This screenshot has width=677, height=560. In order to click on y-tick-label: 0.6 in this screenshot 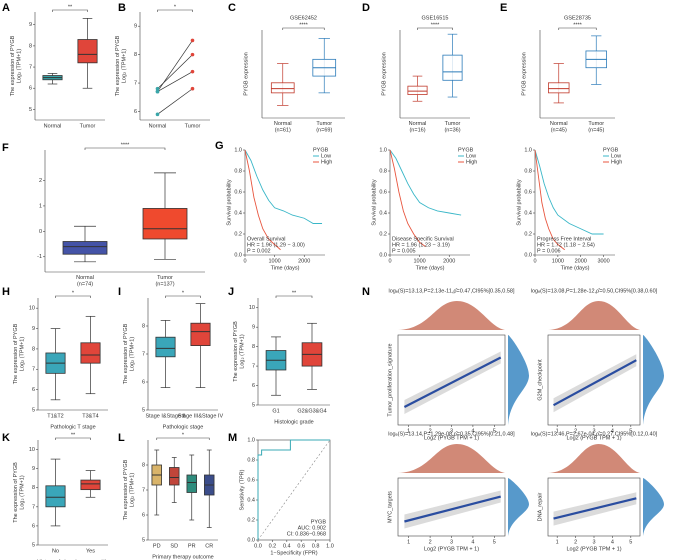, I will do `click(251, 480)`.